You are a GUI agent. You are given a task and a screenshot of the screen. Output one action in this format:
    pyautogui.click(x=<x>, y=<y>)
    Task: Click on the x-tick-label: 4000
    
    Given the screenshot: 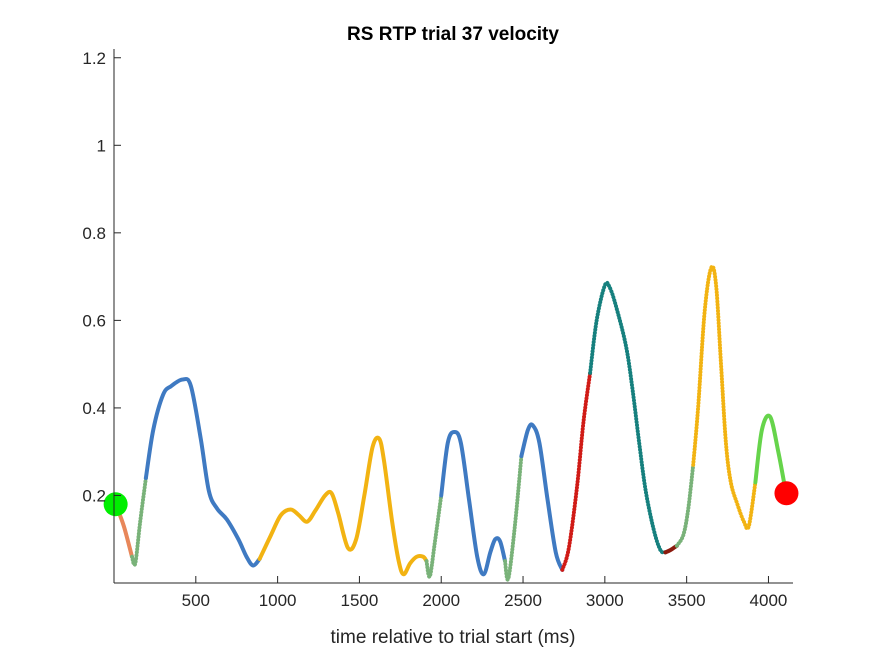 What is the action you would take?
    pyautogui.click(x=769, y=600)
    